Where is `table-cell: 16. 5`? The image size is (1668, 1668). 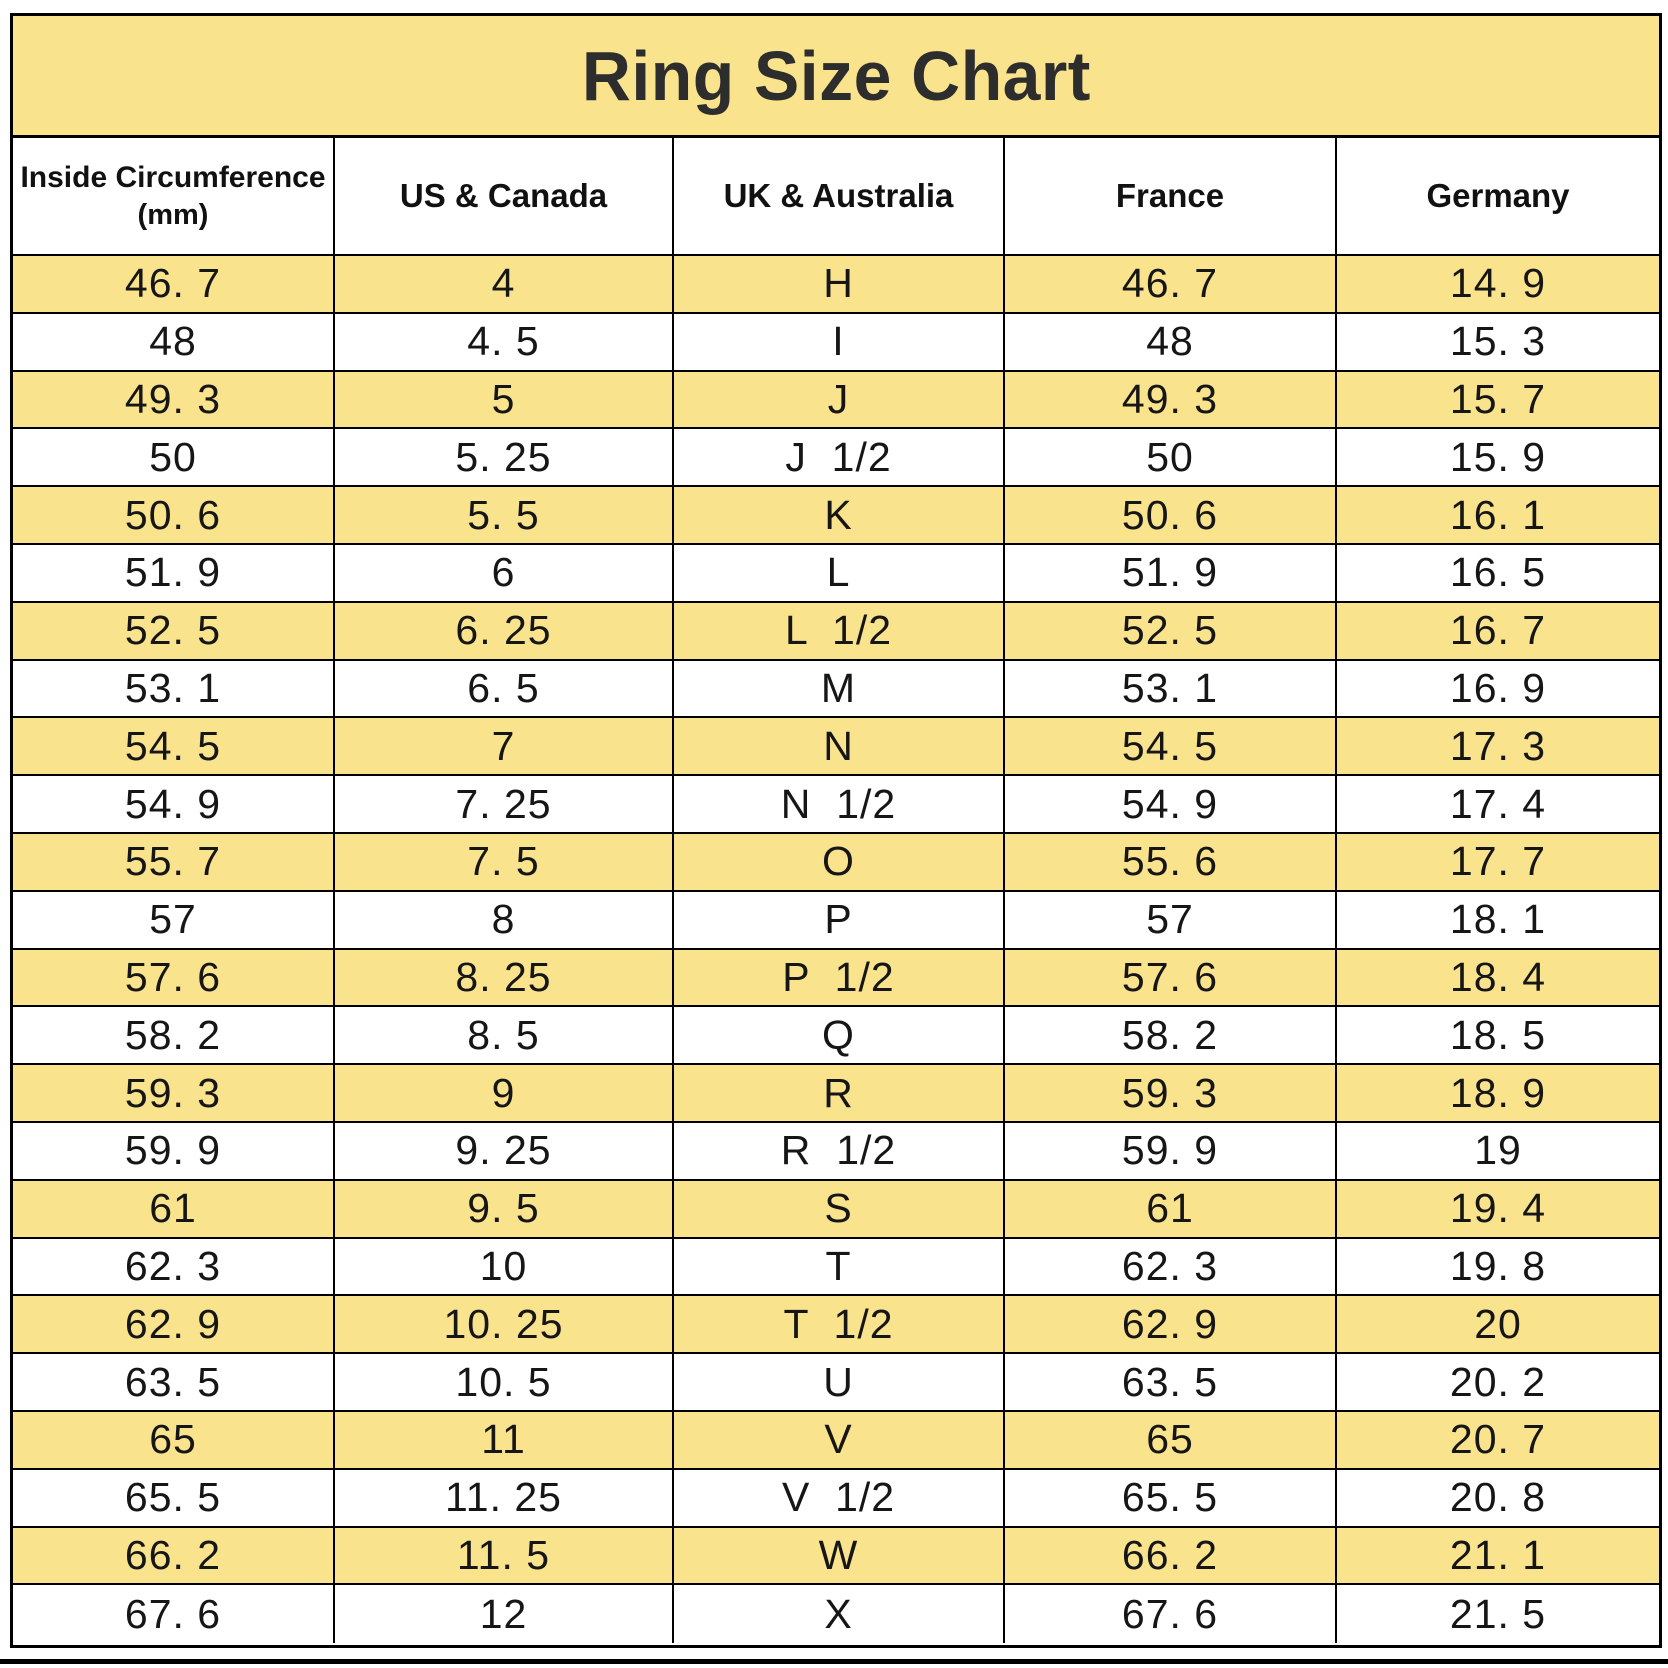 table-cell: 16. 5 is located at coordinates (1498, 573).